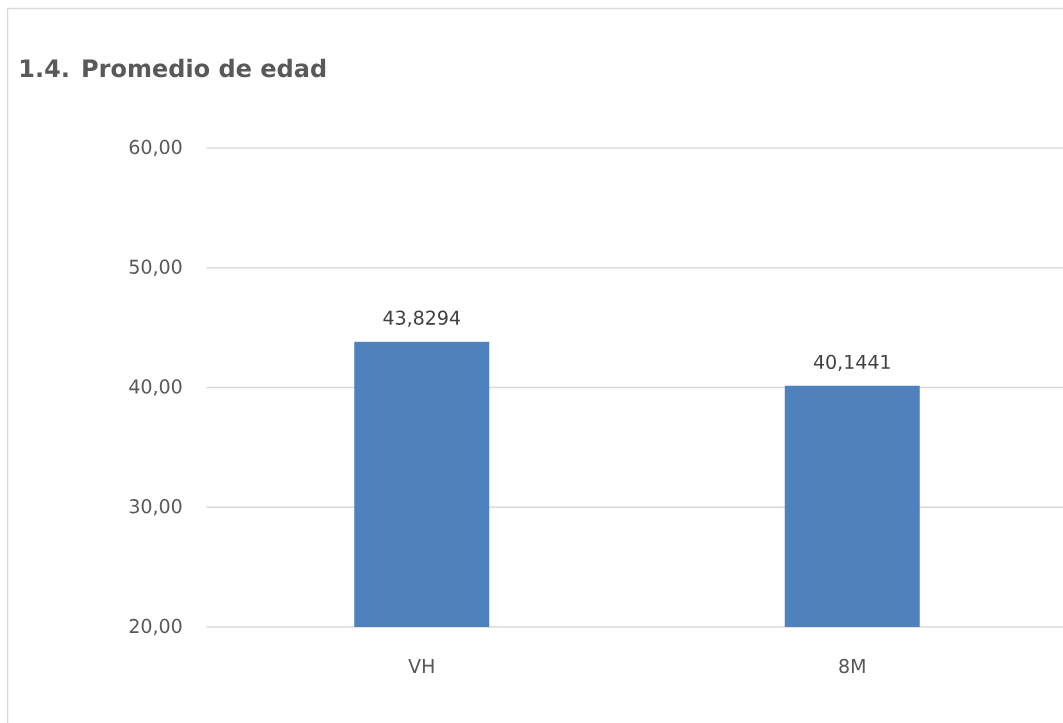  What do you see at coordinates (852, 666) in the screenshot?
I see `x-tick-label: 8M` at bounding box center [852, 666].